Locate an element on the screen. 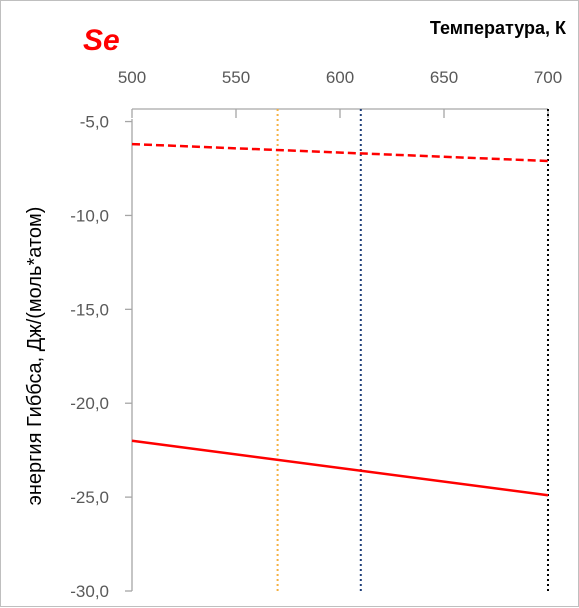 The width and height of the screenshot is (579, 608). y-tick-label: -20,0 is located at coordinates (89, 403).